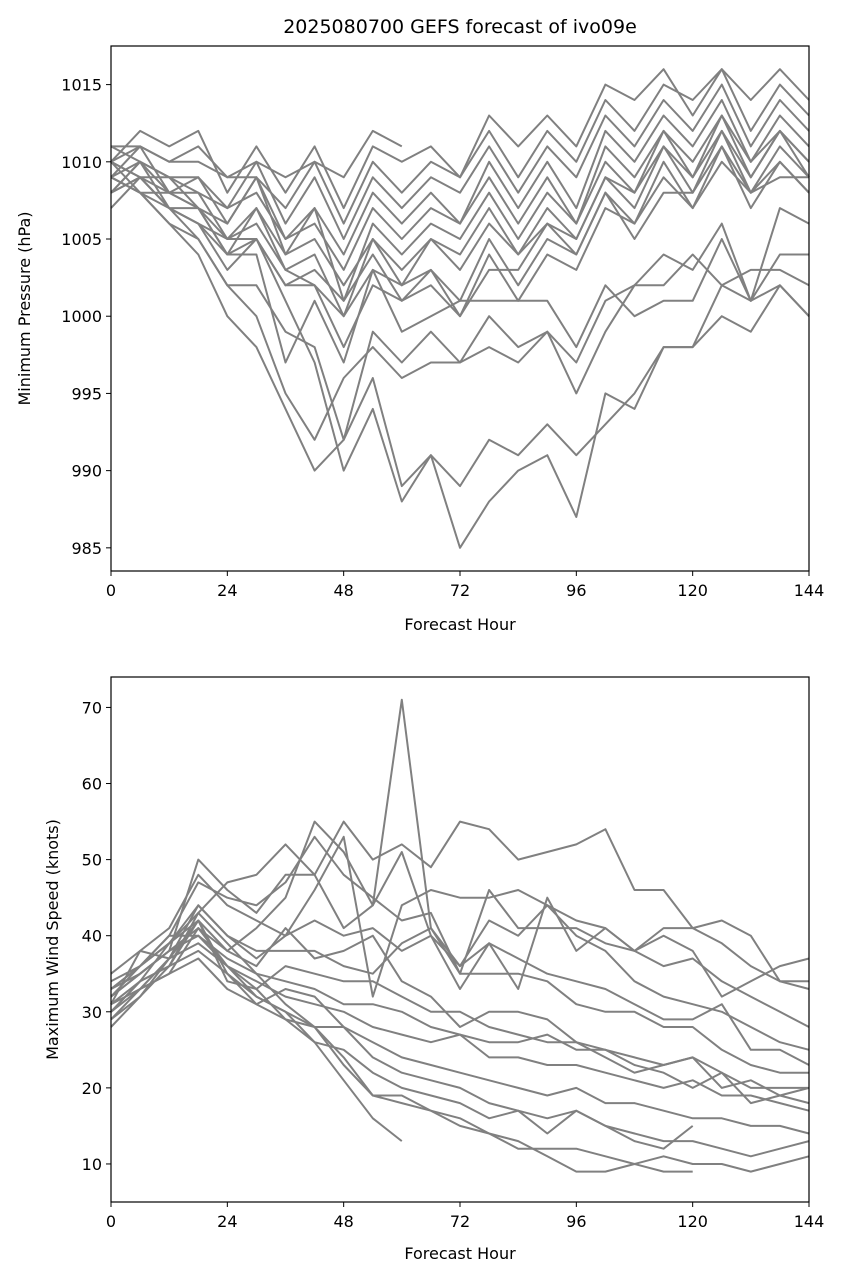 The image size is (843, 1279). Describe the element at coordinates (111, 590) in the screenshot. I see `pressure-x-tick-label: 0` at that location.